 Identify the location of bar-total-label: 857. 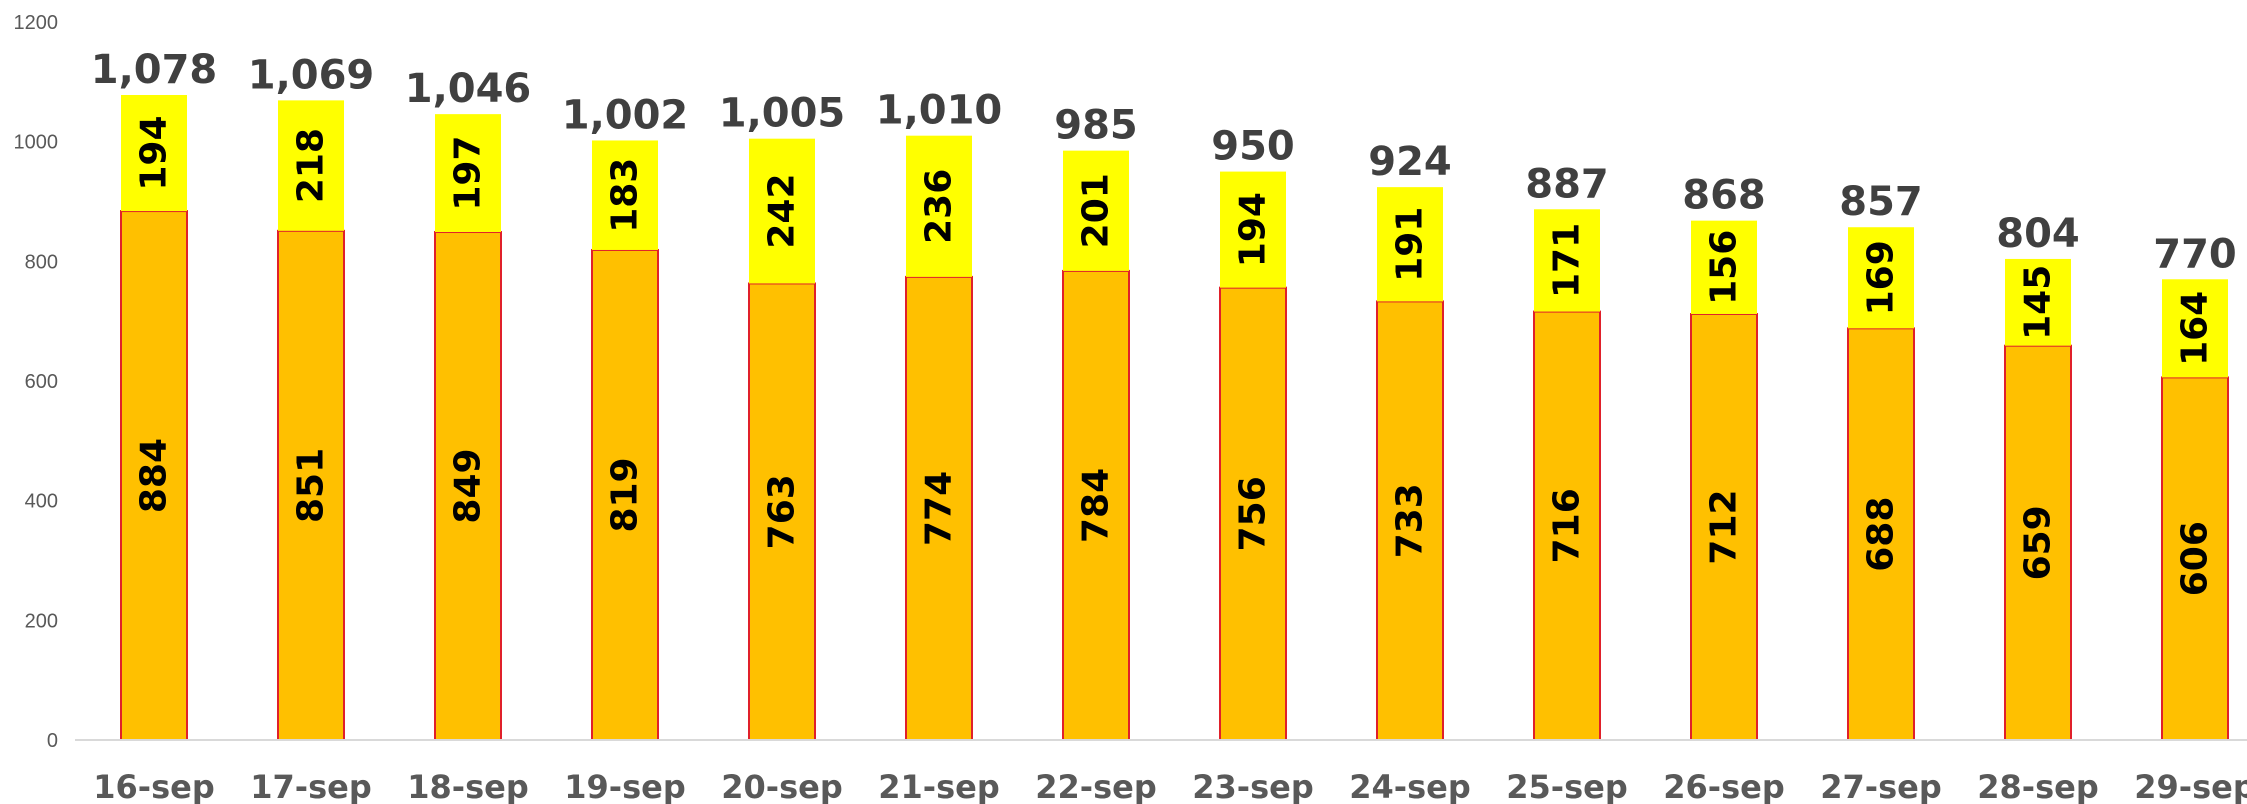
(1881, 202).